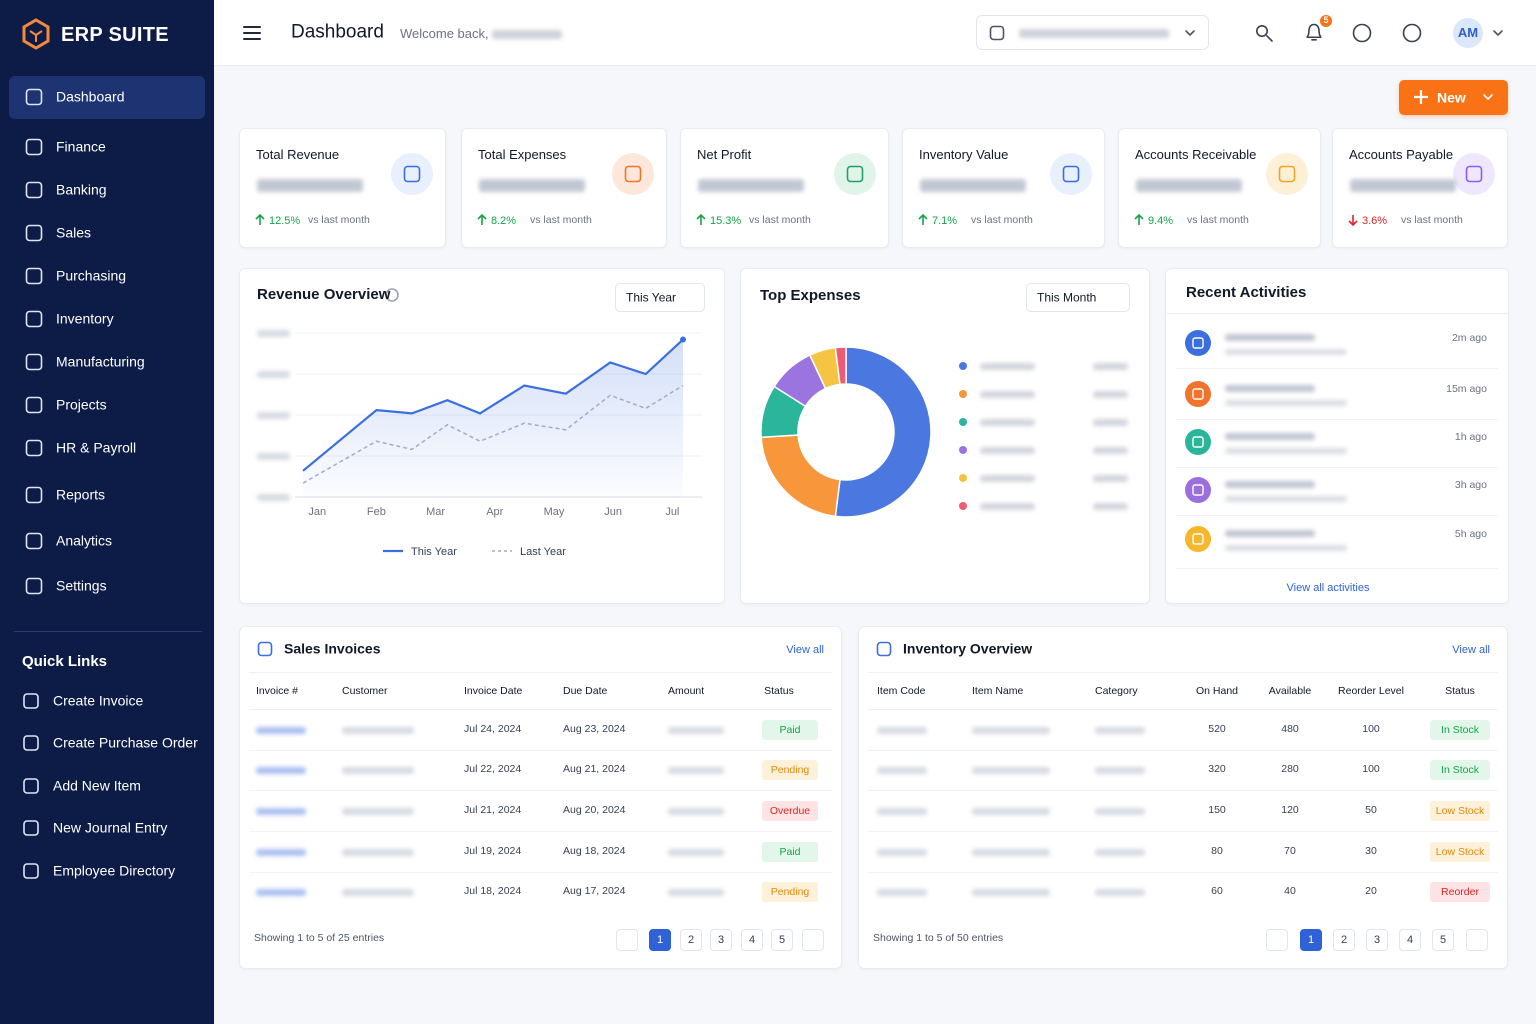 Image resolution: width=1536 pixels, height=1024 pixels. I want to click on expenses-card, so click(945, 436).